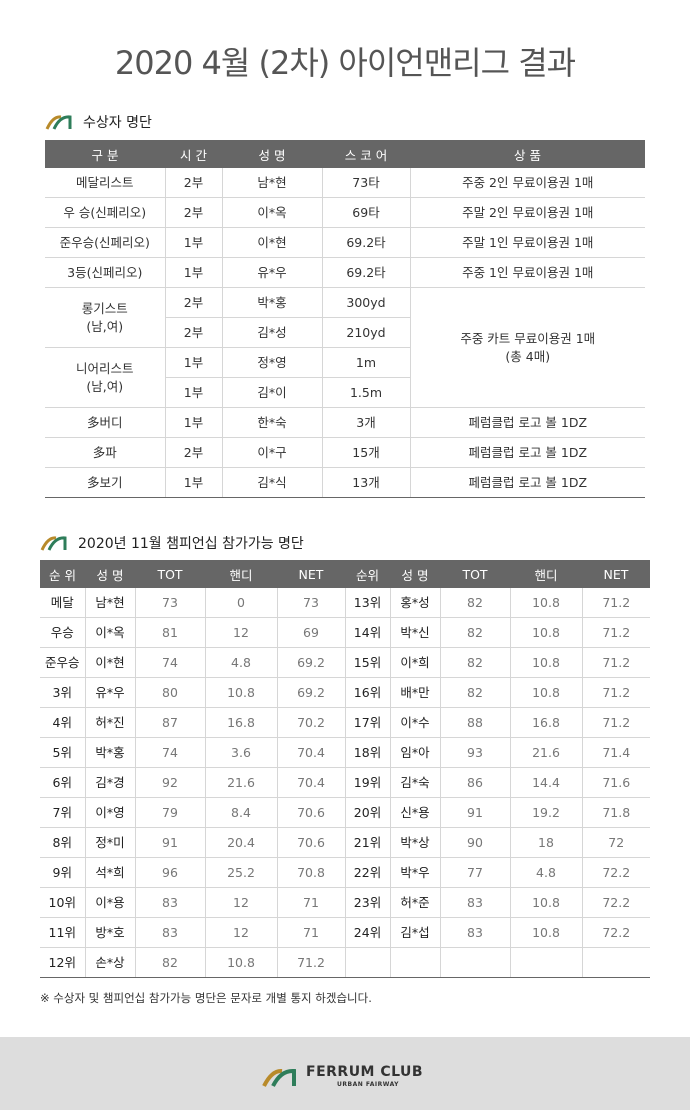  Describe the element at coordinates (414, 932) in the screenshot. I see `cell: 김*섭` at that location.